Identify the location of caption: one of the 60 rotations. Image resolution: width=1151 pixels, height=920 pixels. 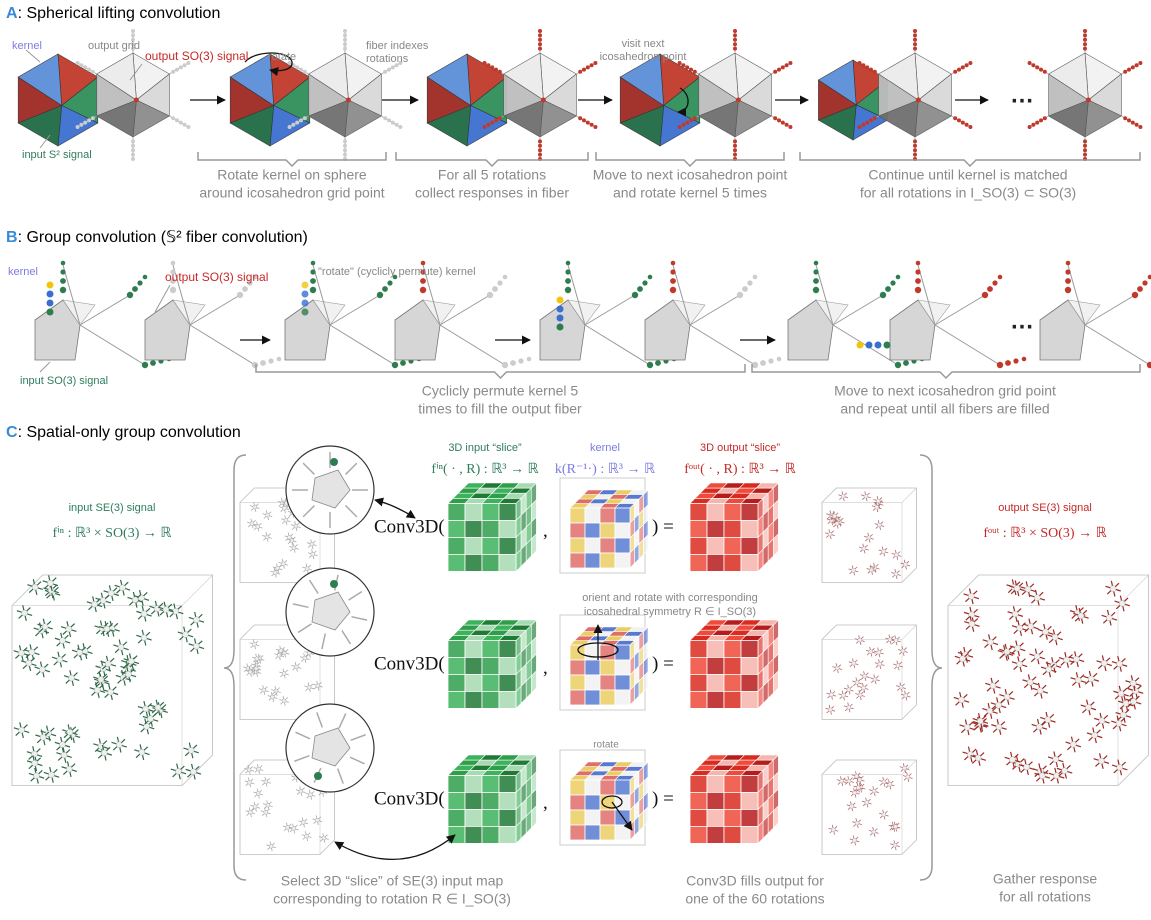
(754, 899).